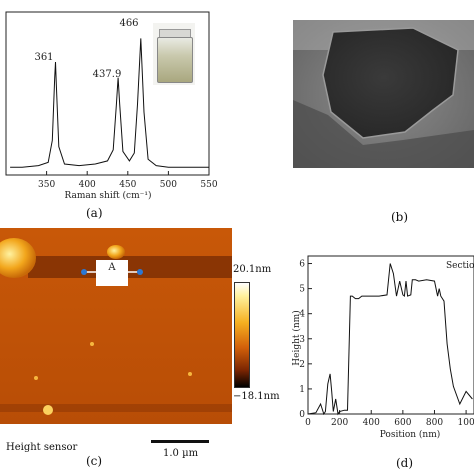 The height and width of the screenshot is (474, 474). I want to click on tem-image, so click(383, 94).